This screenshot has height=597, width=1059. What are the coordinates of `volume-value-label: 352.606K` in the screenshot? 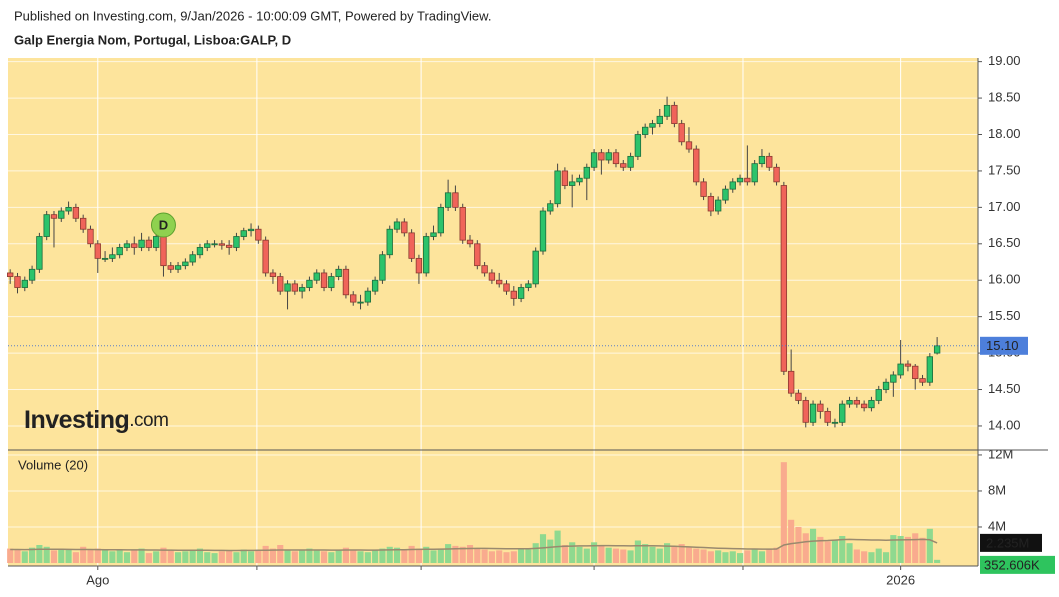 It's located at (1012, 564).